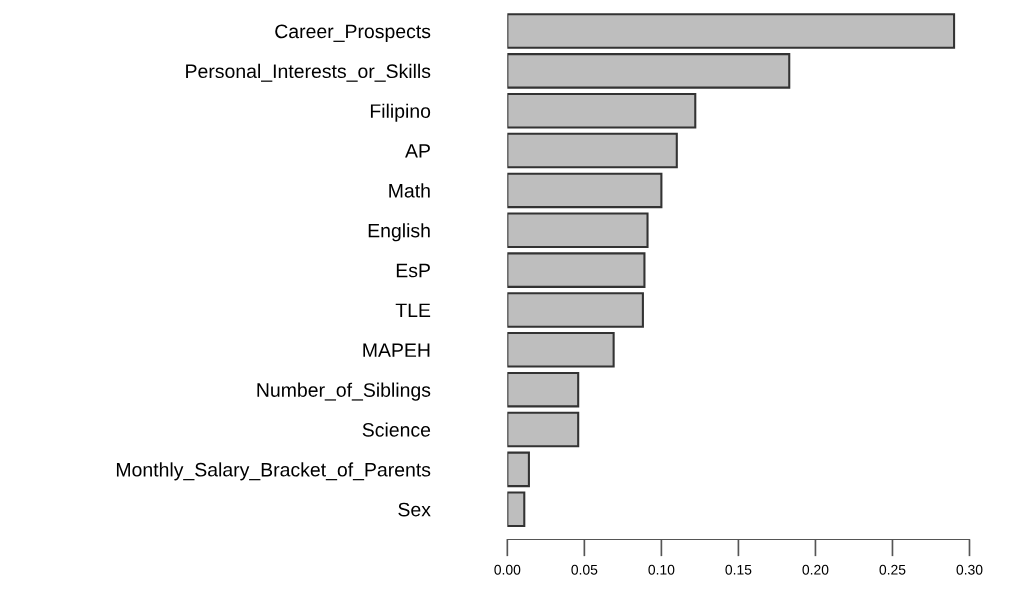  What do you see at coordinates (353, 33) in the screenshot?
I see `y-tick-label: Career_Prospects` at bounding box center [353, 33].